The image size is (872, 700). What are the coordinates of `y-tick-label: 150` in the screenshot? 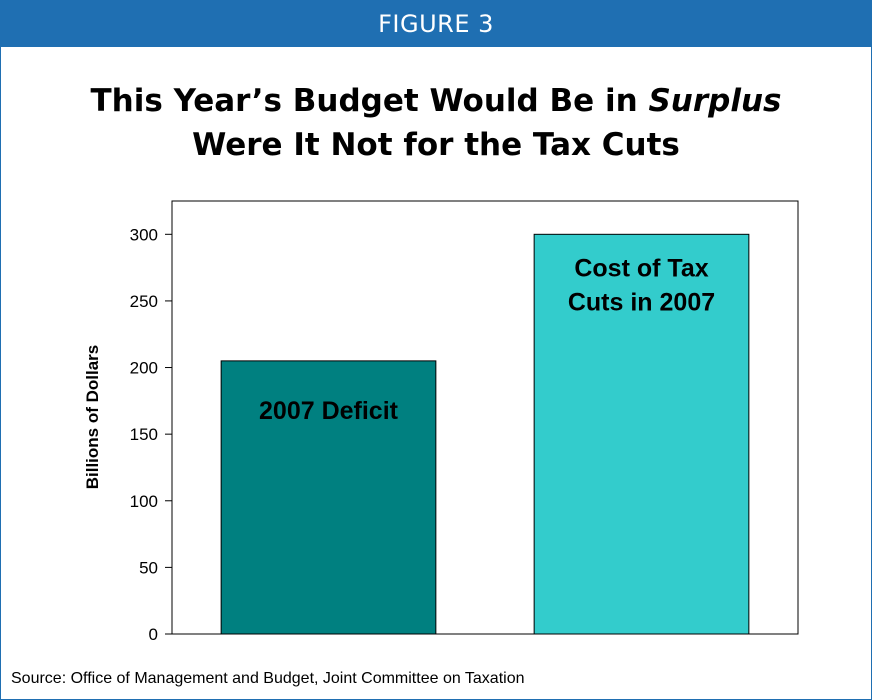 It's located at (144, 434).